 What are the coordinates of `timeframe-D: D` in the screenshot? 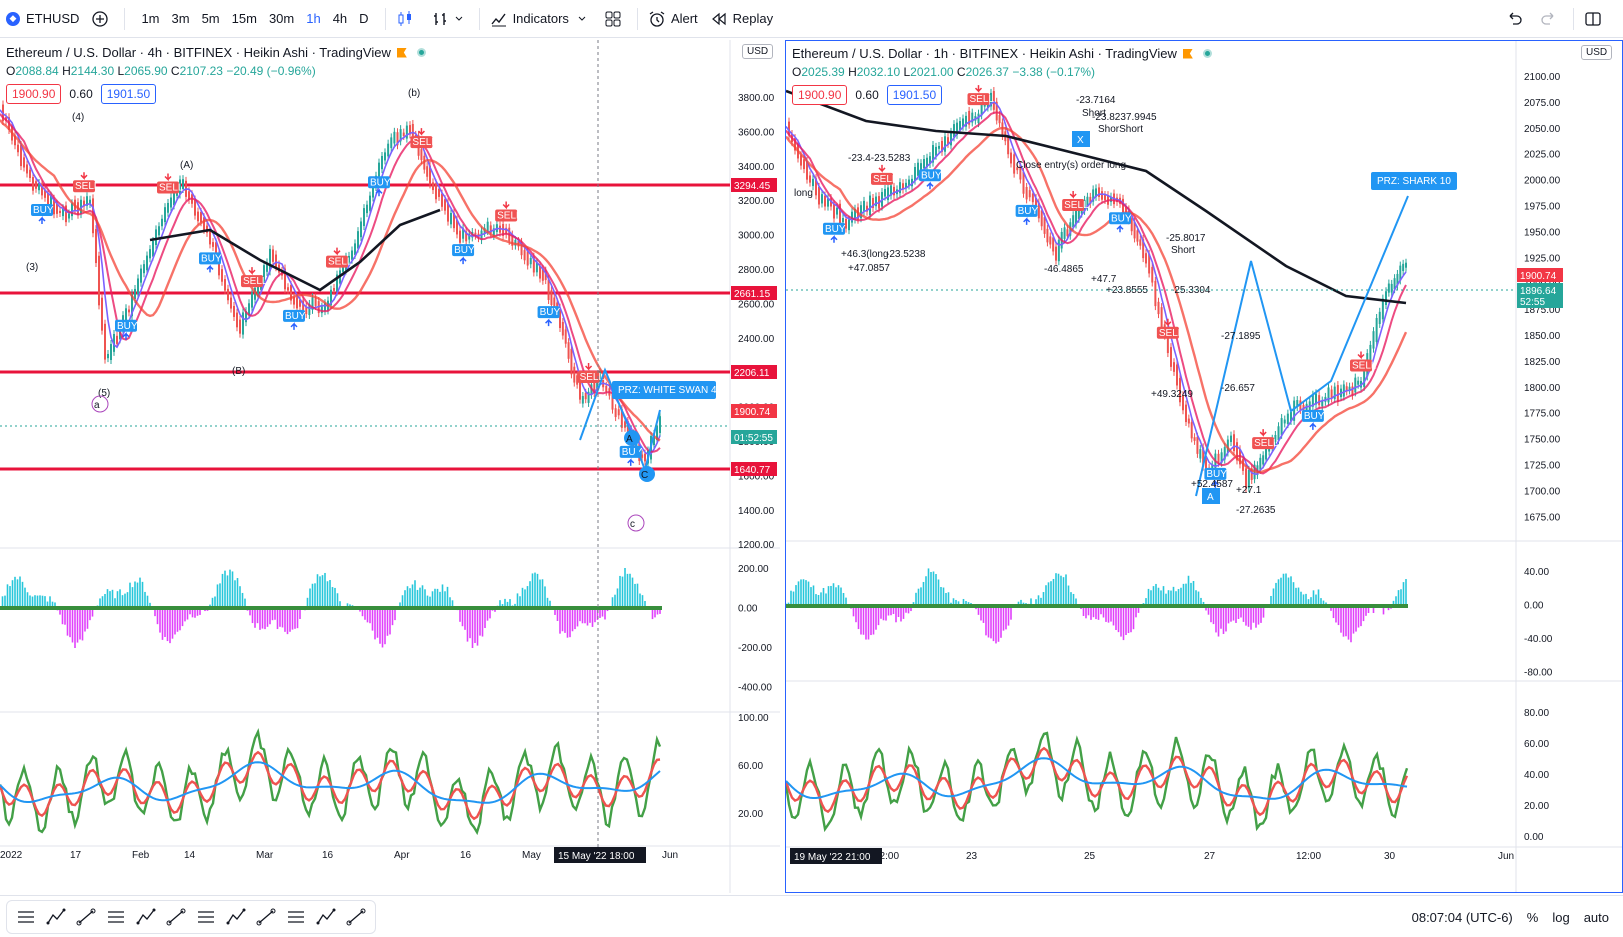 It's located at (364, 18).